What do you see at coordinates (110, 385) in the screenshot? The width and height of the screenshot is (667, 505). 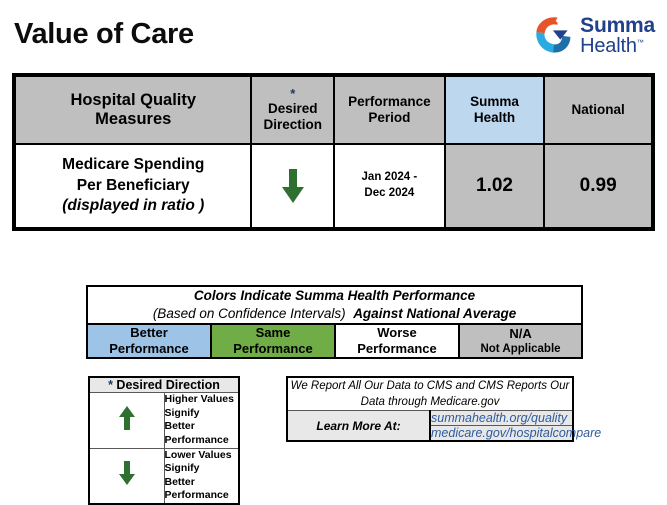 I see `asterisk-marker-legend: *` at bounding box center [110, 385].